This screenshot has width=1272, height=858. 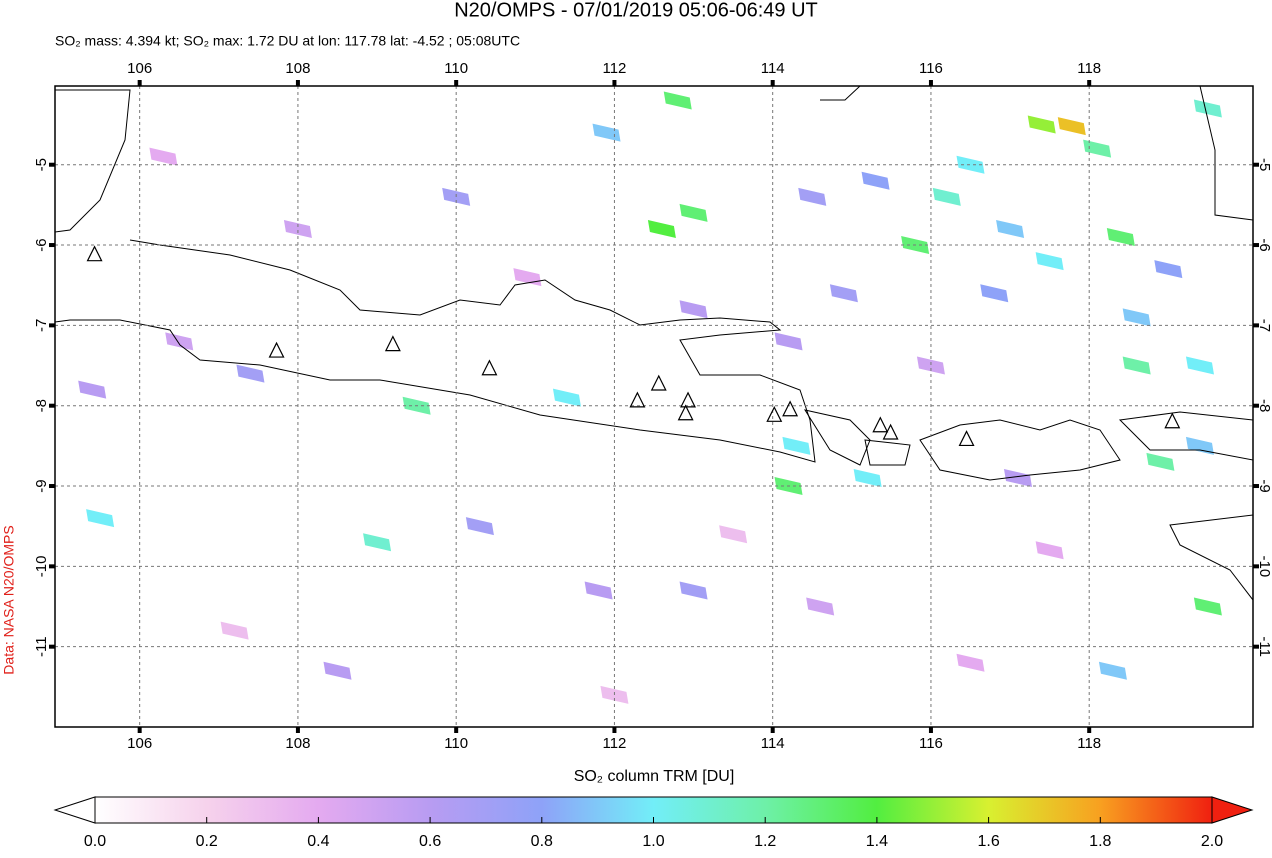 What do you see at coordinates (837, 437) in the screenshot?
I see `coast-bali` at bounding box center [837, 437].